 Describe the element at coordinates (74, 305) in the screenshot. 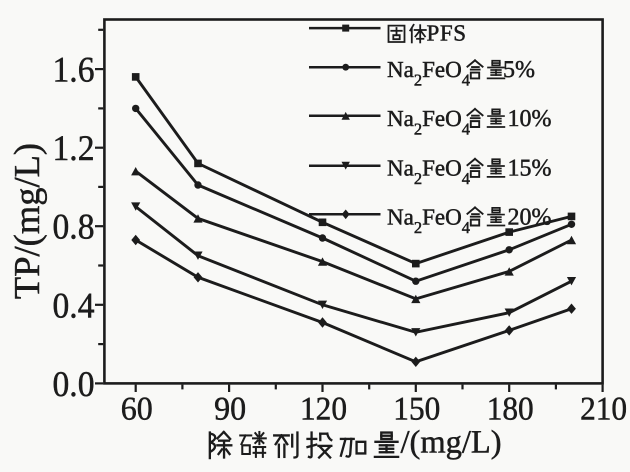

I see `svg-text: 0.4` at that location.